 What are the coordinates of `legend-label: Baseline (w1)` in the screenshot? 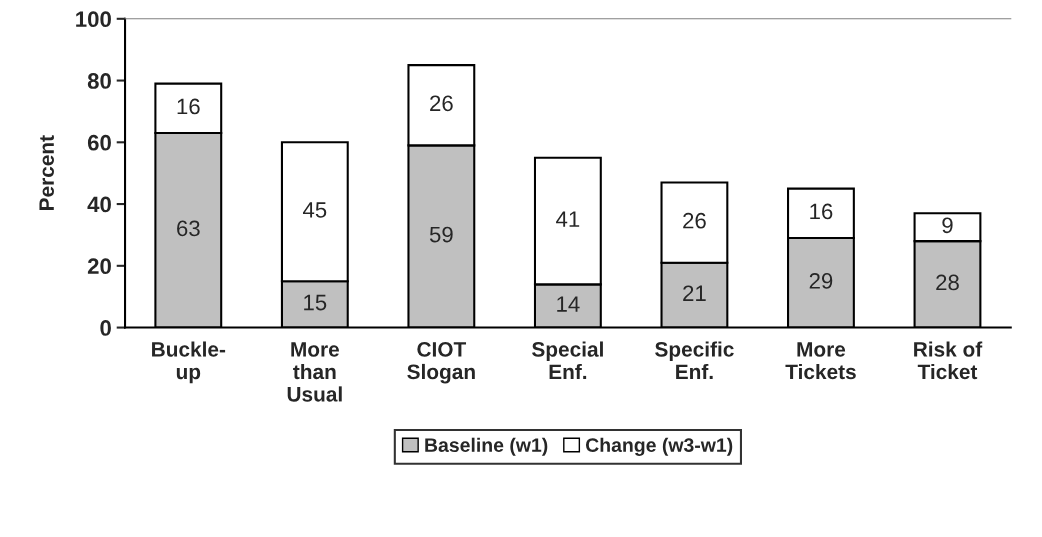 It's located at (486, 446).